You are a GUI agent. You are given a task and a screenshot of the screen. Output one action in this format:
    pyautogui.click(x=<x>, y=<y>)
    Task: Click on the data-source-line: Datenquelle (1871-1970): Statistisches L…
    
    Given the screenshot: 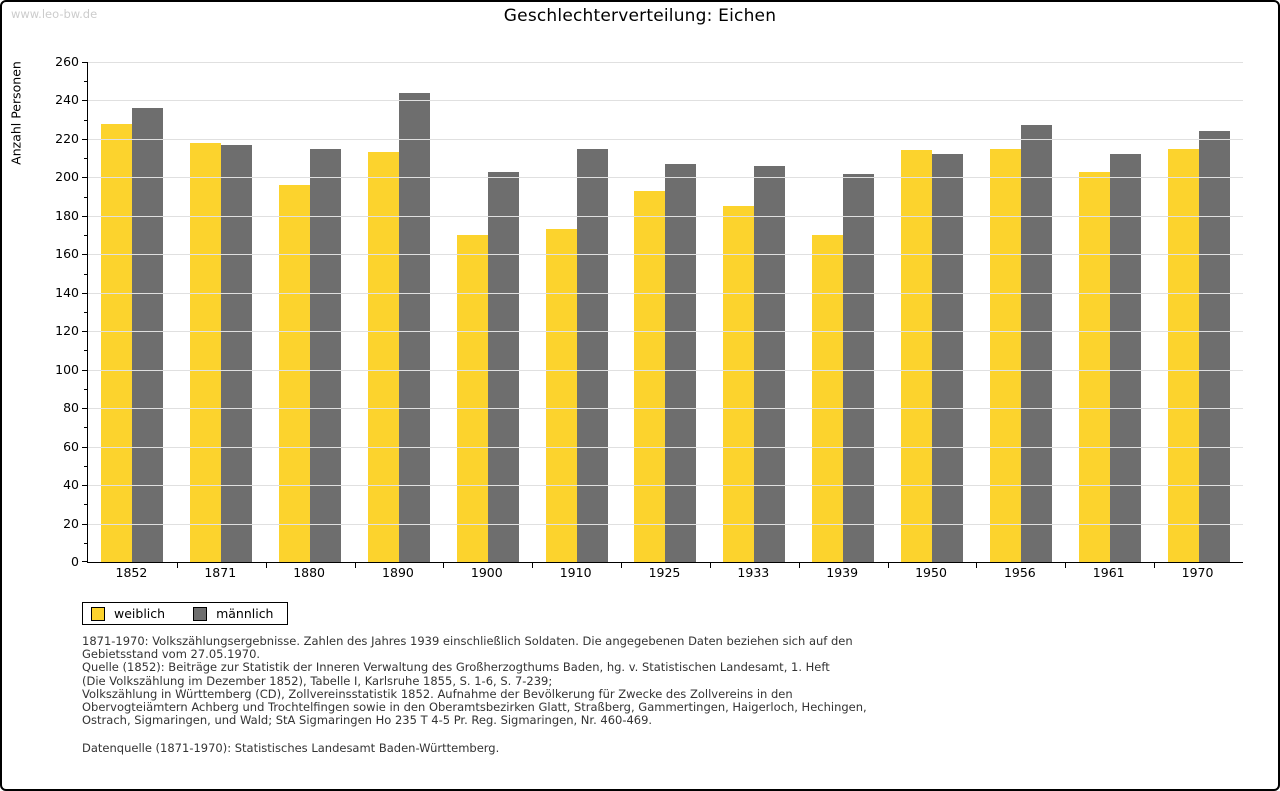 What is the action you would take?
    pyautogui.click(x=291, y=748)
    